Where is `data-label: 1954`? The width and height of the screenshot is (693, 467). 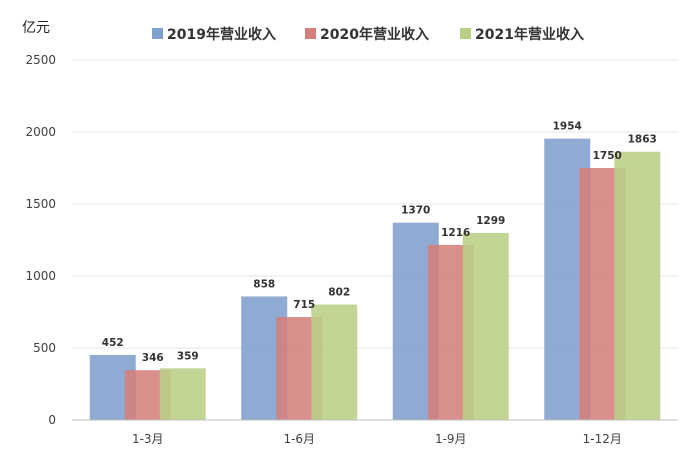 data-label: 1954 is located at coordinates (567, 127).